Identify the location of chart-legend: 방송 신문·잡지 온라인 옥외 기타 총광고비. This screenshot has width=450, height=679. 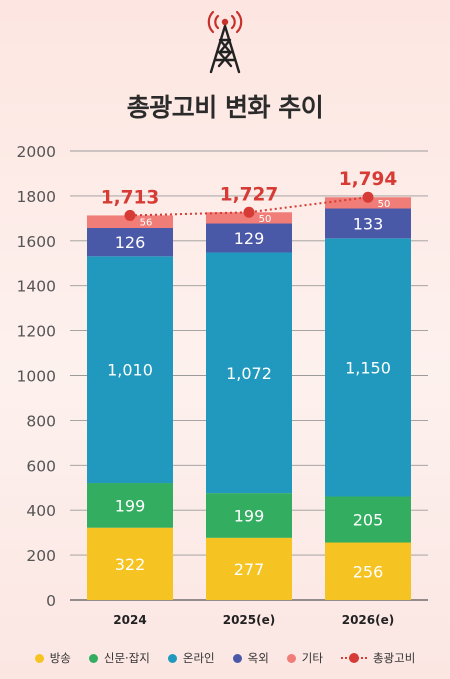
(225, 658).